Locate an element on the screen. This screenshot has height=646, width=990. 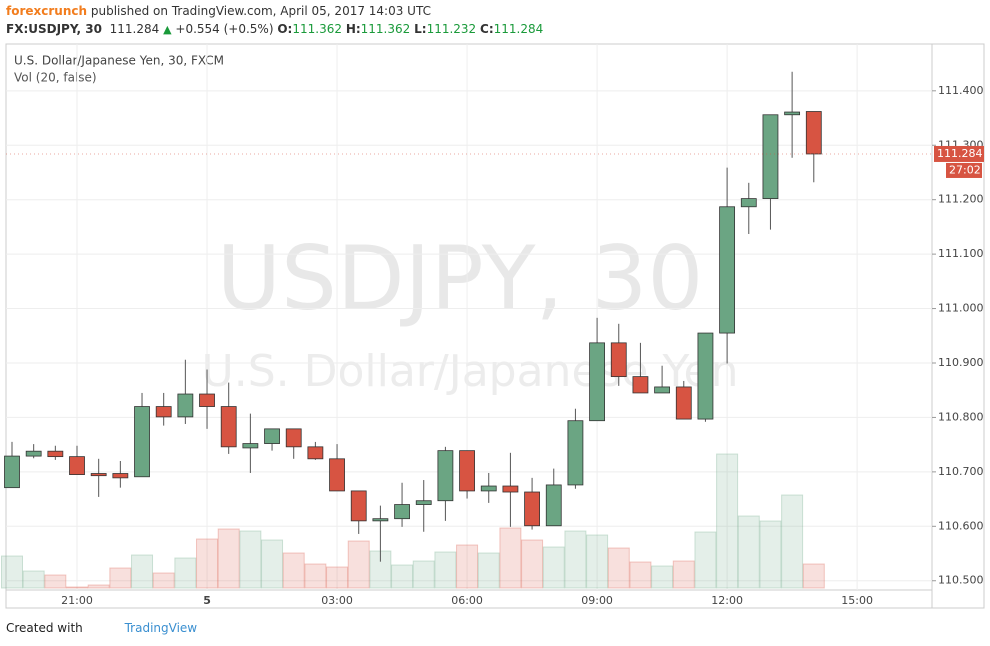
publisher: forexcrunch is located at coordinates (47, 11).